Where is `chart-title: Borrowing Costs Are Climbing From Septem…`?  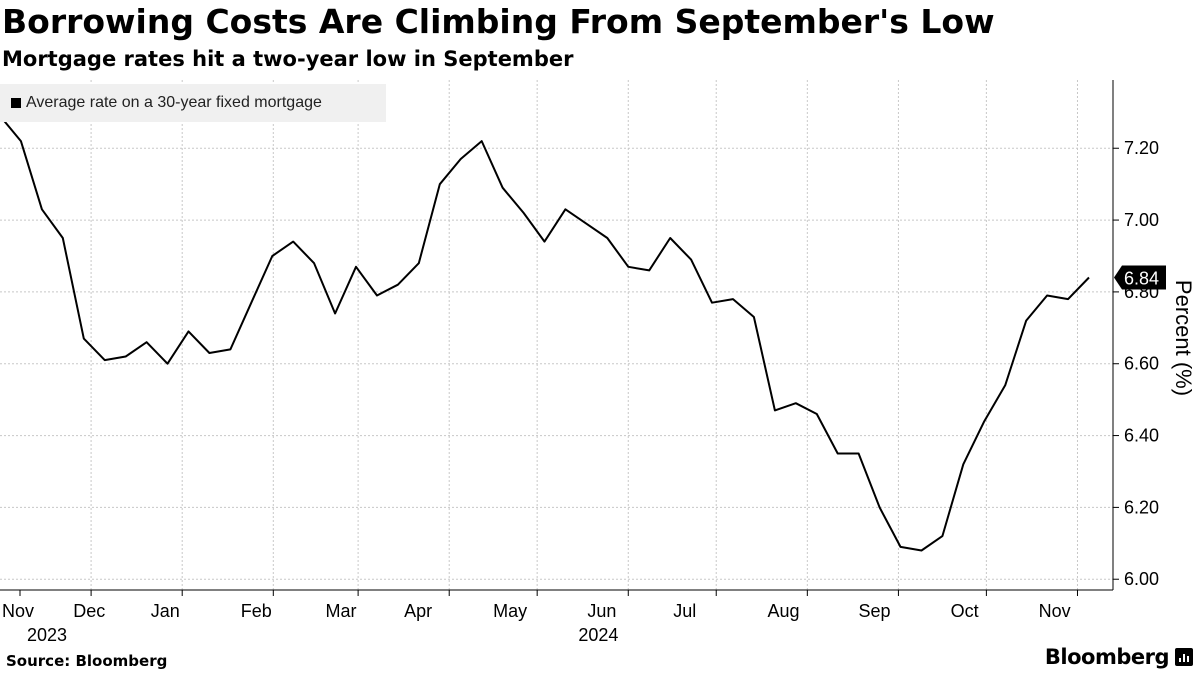
chart-title: Borrowing Costs Are Climbing From Septem… is located at coordinates (498, 21).